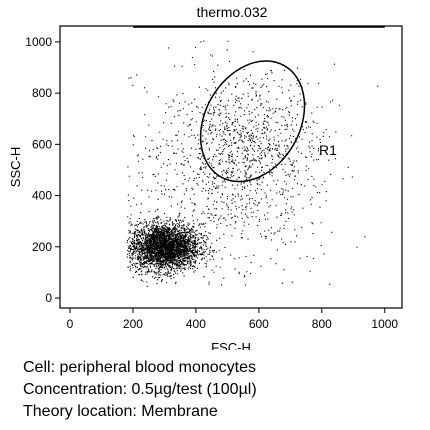 The width and height of the screenshot is (430, 430). I want to click on x-axis: 0 200 400 600 800 1000, so click(232, 319).